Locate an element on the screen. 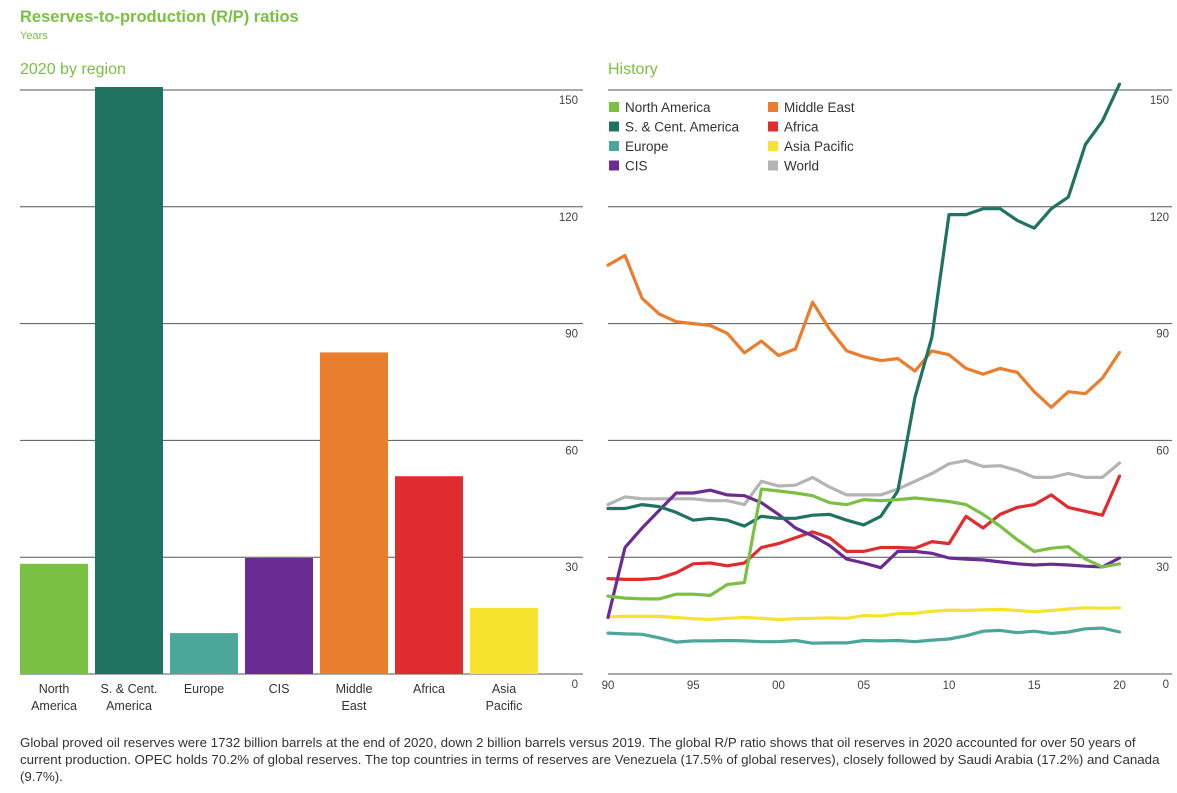 This screenshot has width=1177, height=793. chart-title: Reserves-to-production (R/P) ratios is located at coordinates (159, 17).